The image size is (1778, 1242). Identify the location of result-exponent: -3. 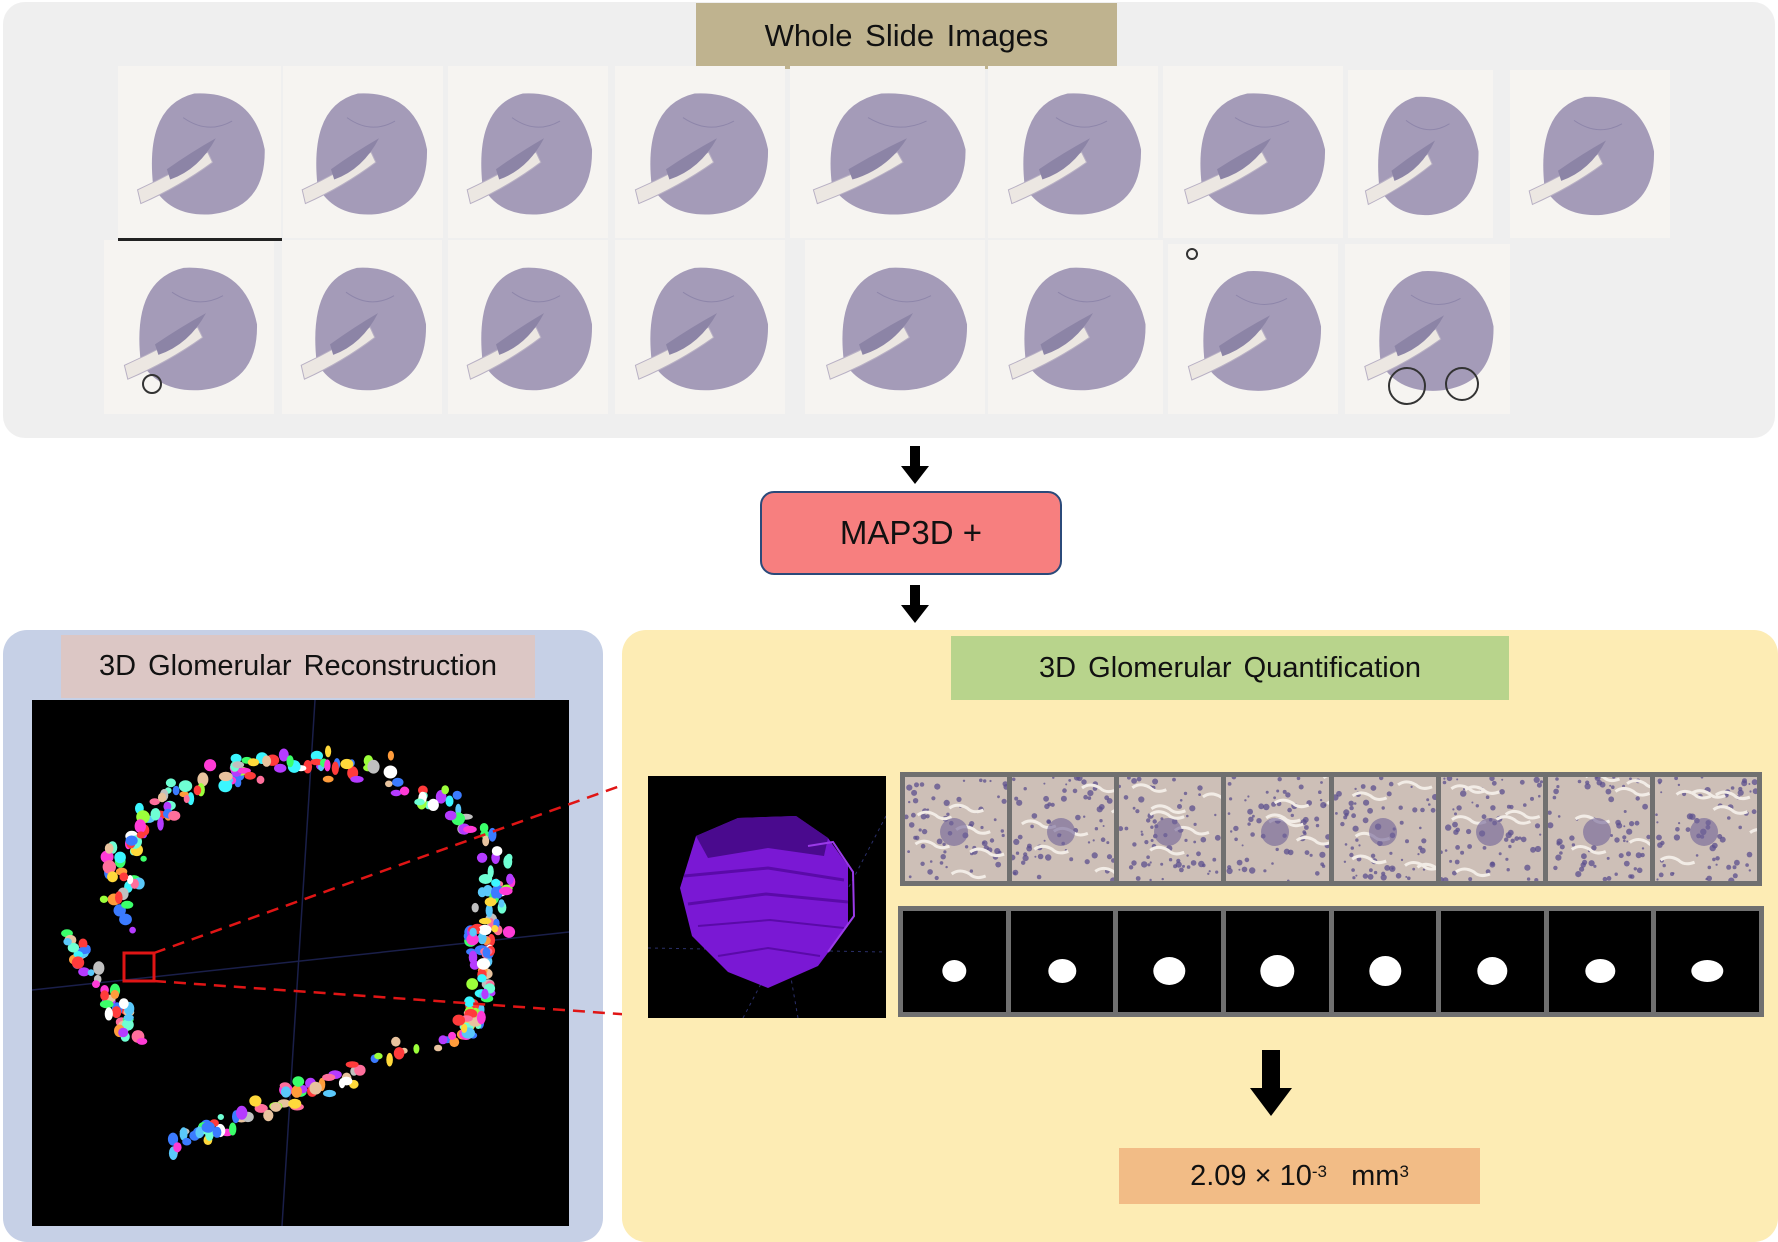
(1319, 1171).